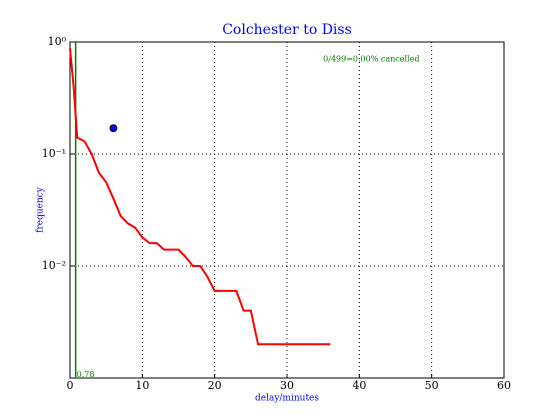 This screenshot has height=420, width=560. What do you see at coordinates (113, 128) in the screenshot?
I see `data-point` at bounding box center [113, 128].